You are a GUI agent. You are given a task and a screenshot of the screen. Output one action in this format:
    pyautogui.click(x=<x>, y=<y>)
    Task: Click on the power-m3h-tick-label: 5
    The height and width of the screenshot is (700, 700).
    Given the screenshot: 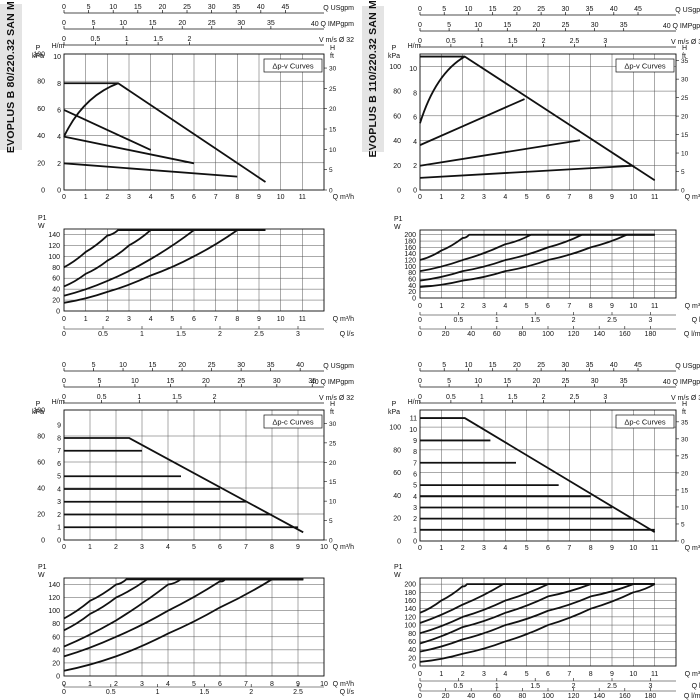 What is the action you would take?
    pyautogui.click(x=527, y=306)
    